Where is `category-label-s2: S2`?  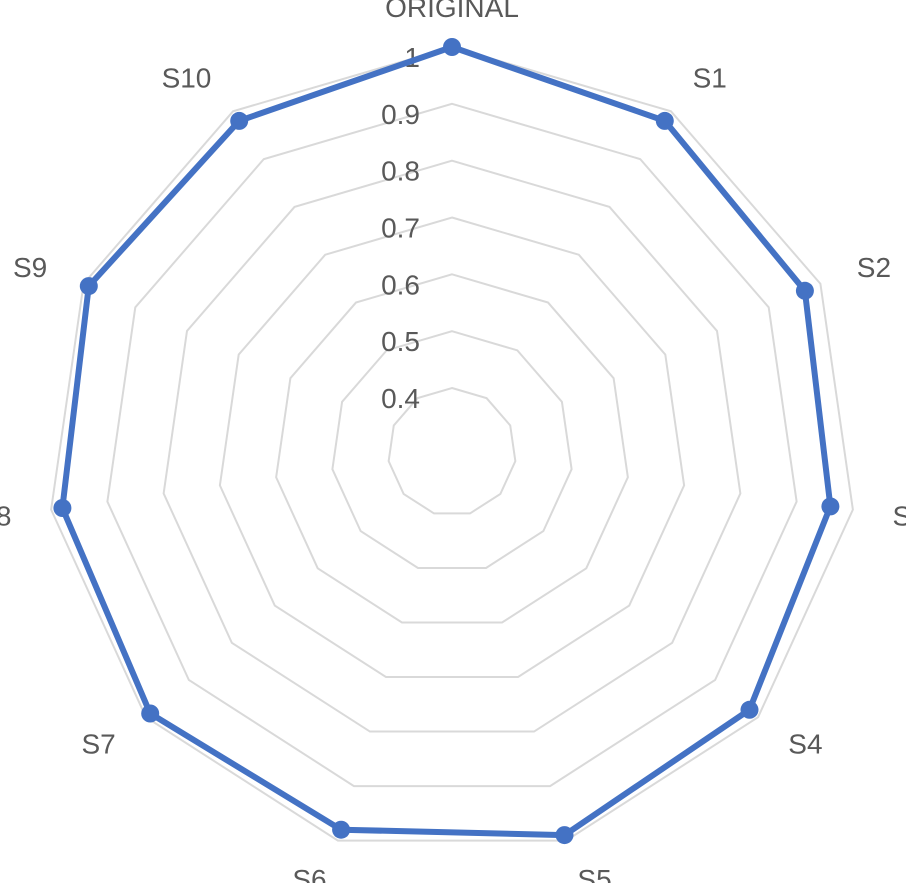
category-label-s2: S2 is located at coordinates (874, 267).